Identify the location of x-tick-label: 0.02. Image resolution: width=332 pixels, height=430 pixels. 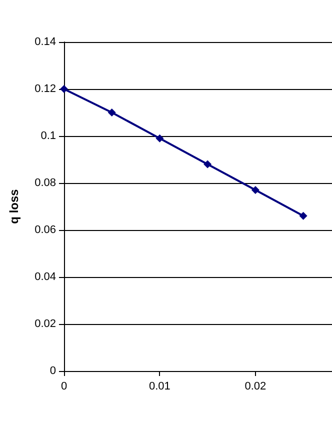
(255, 386).